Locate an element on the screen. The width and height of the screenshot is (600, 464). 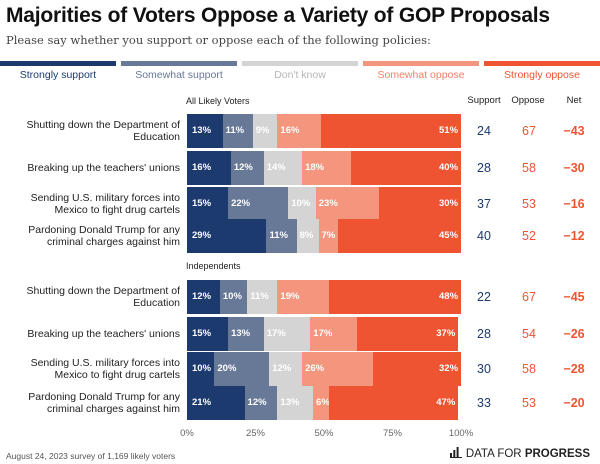
bar-value-label: 6% is located at coordinates (323, 402).